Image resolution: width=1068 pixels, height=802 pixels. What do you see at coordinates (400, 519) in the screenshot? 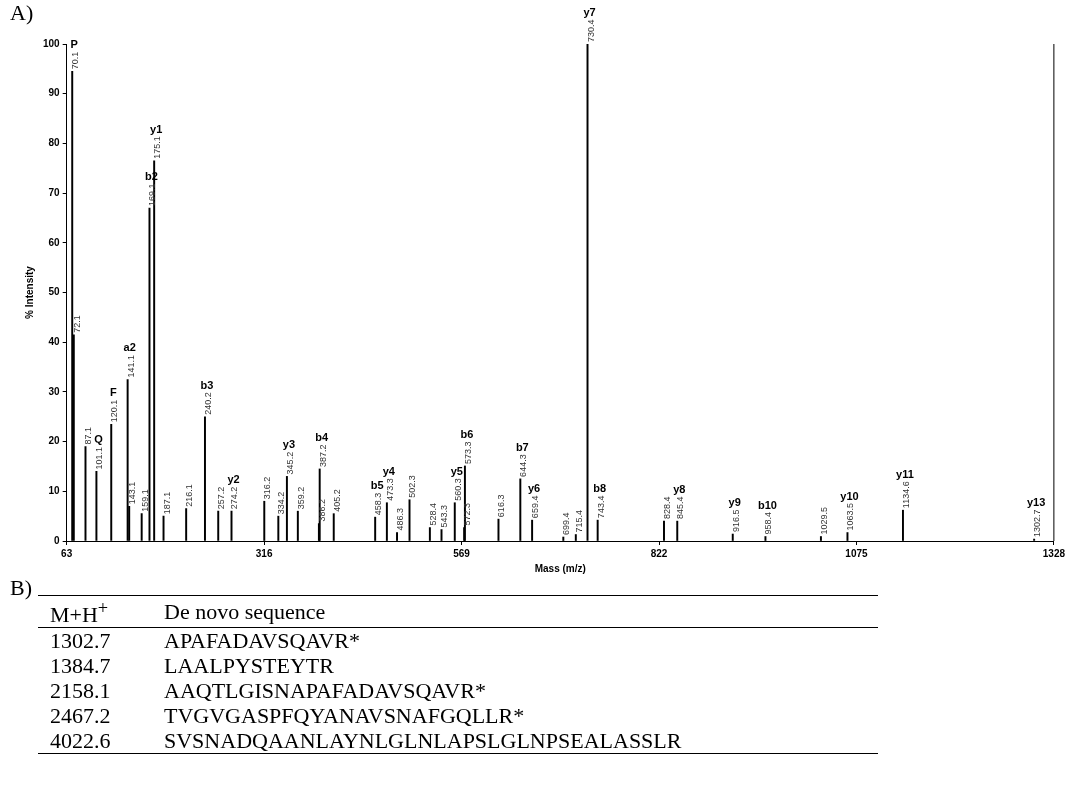
I see `annotation: 486.3` at bounding box center [400, 519].